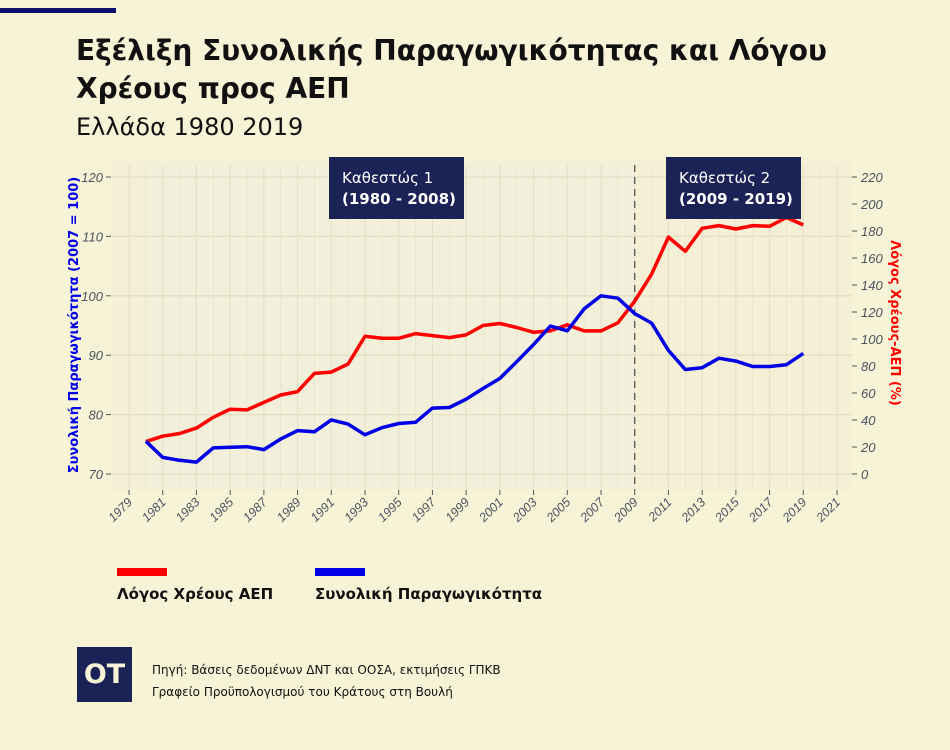 This screenshot has width=950, height=750. Describe the element at coordinates (868, 447) in the screenshot. I see `y-right-tick-label: 20` at that location.